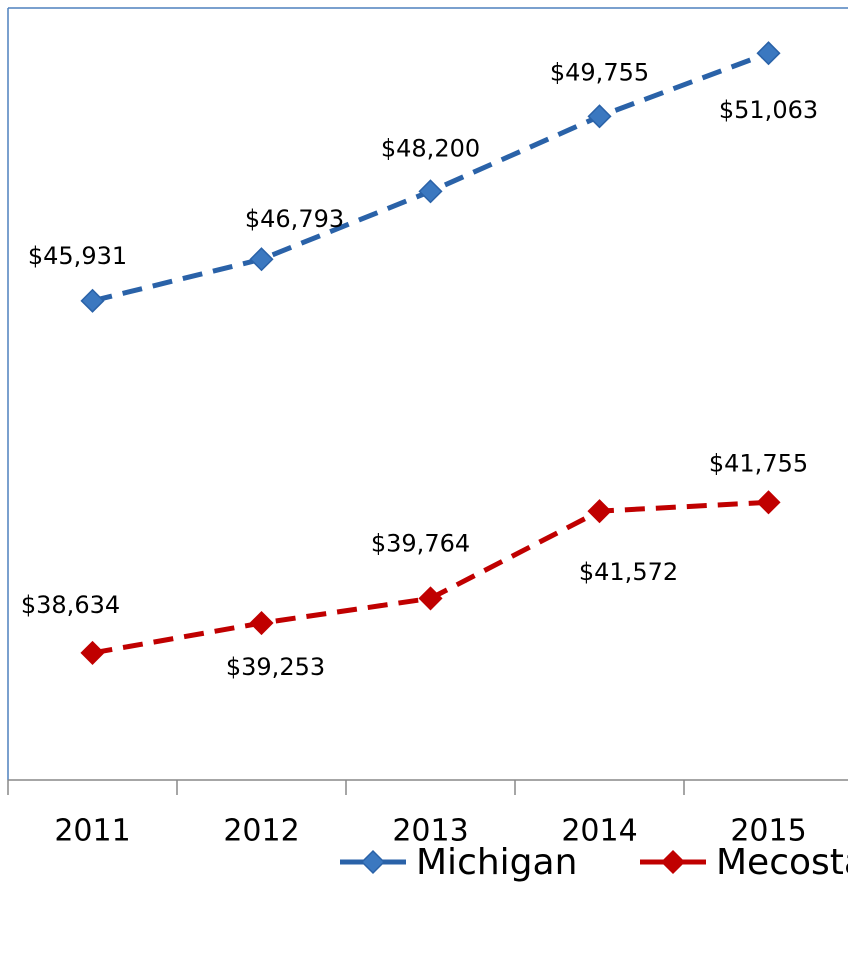 This screenshot has width=848, height=963. I want to click on data-label: $41,572, so click(628, 572).